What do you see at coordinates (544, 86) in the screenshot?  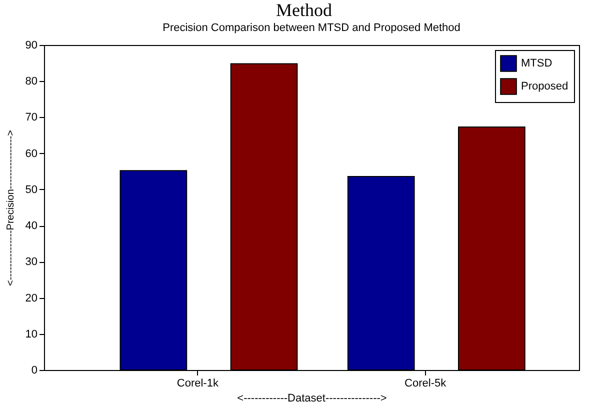 I see `legend-label: Proposed` at bounding box center [544, 86].